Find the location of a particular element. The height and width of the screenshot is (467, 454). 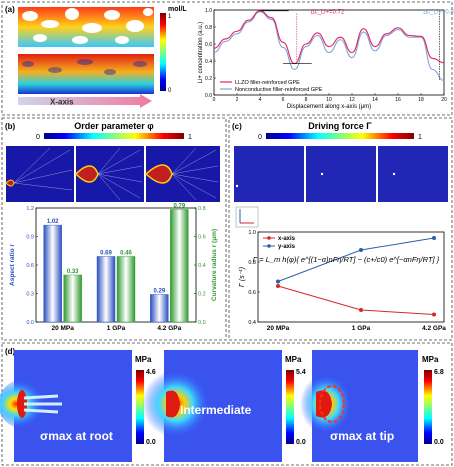

chart-b-y2label: Curvature radius r (μm) is located at coordinates (214, 265).